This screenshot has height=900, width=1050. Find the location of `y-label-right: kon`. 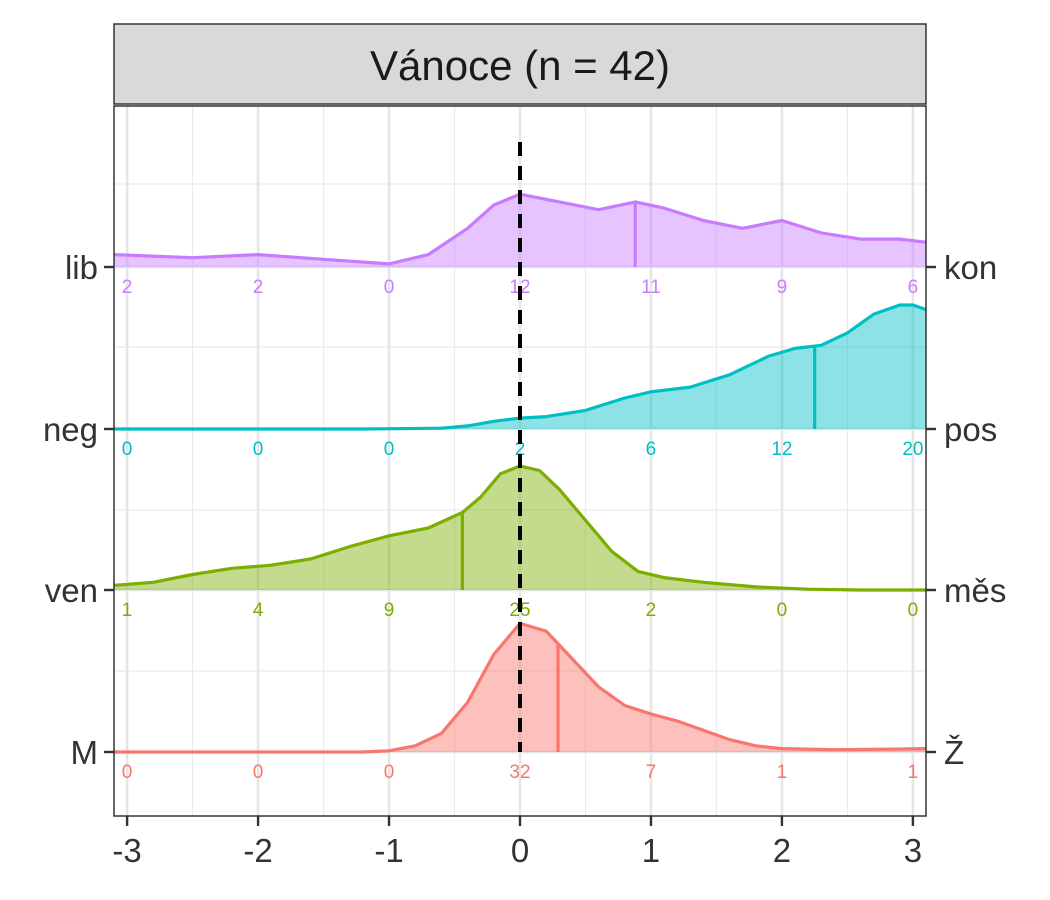

y-label-right: kon is located at coordinates (970, 267).